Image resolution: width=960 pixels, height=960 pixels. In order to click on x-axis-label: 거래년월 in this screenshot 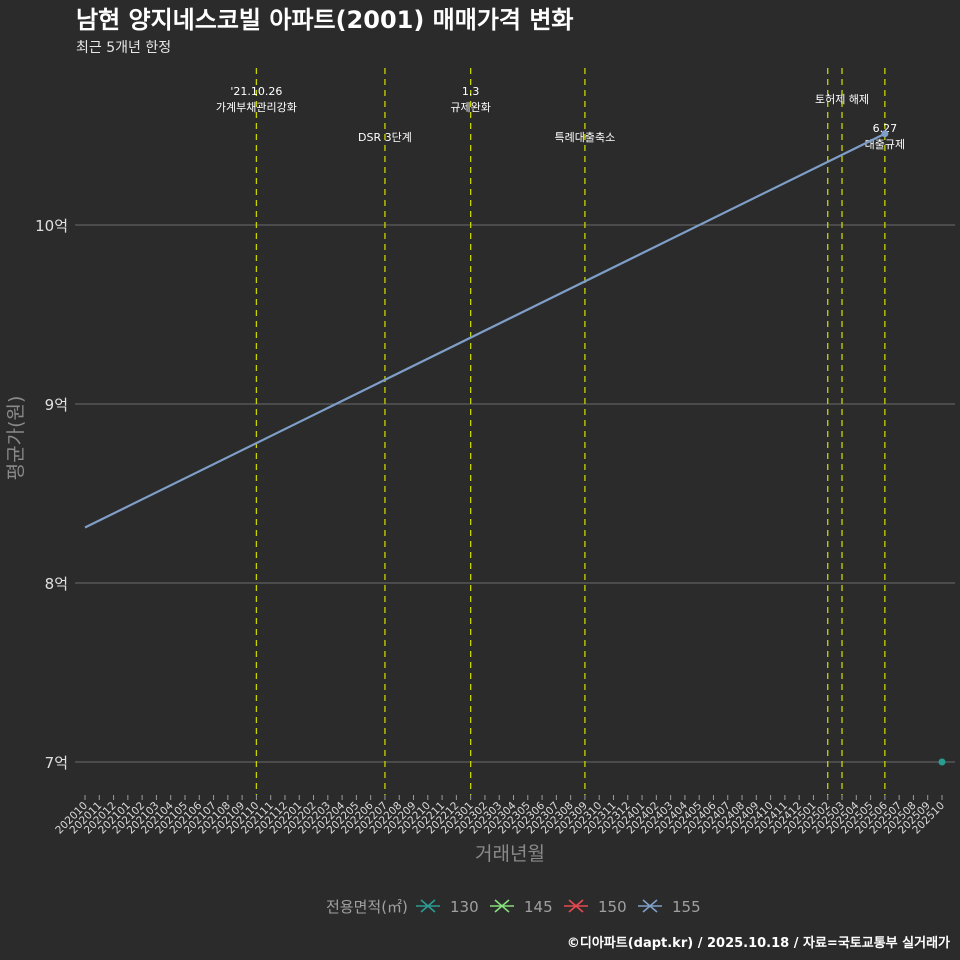, I will do `click(510, 854)`.